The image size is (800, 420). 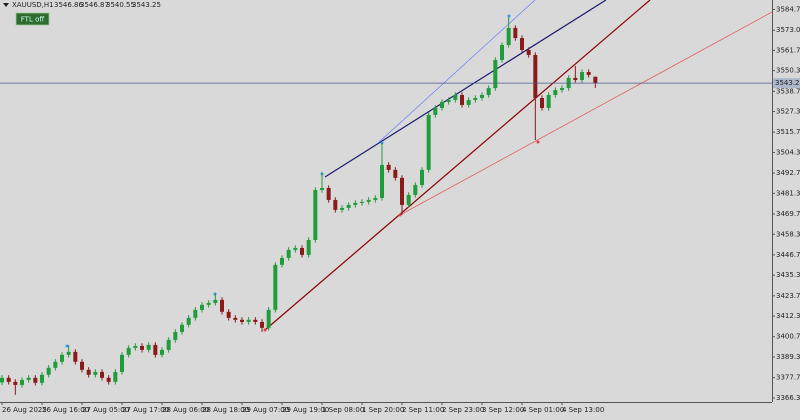 What do you see at coordinates (788, 316) in the screenshot?
I see `y-tick-label: 3412.30` at bounding box center [788, 316].